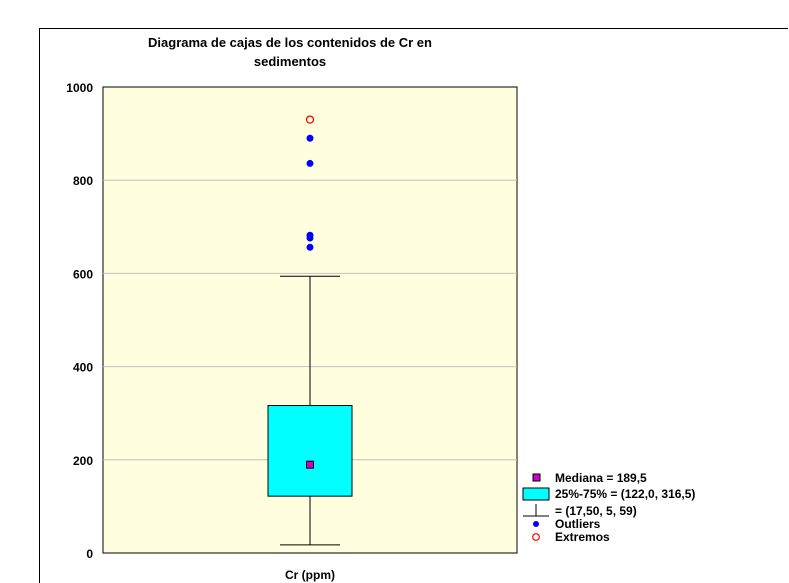 Image resolution: width=789 pixels, height=583 pixels. What do you see at coordinates (83, 181) in the screenshot?
I see `y-tick-label: 800` at bounding box center [83, 181].